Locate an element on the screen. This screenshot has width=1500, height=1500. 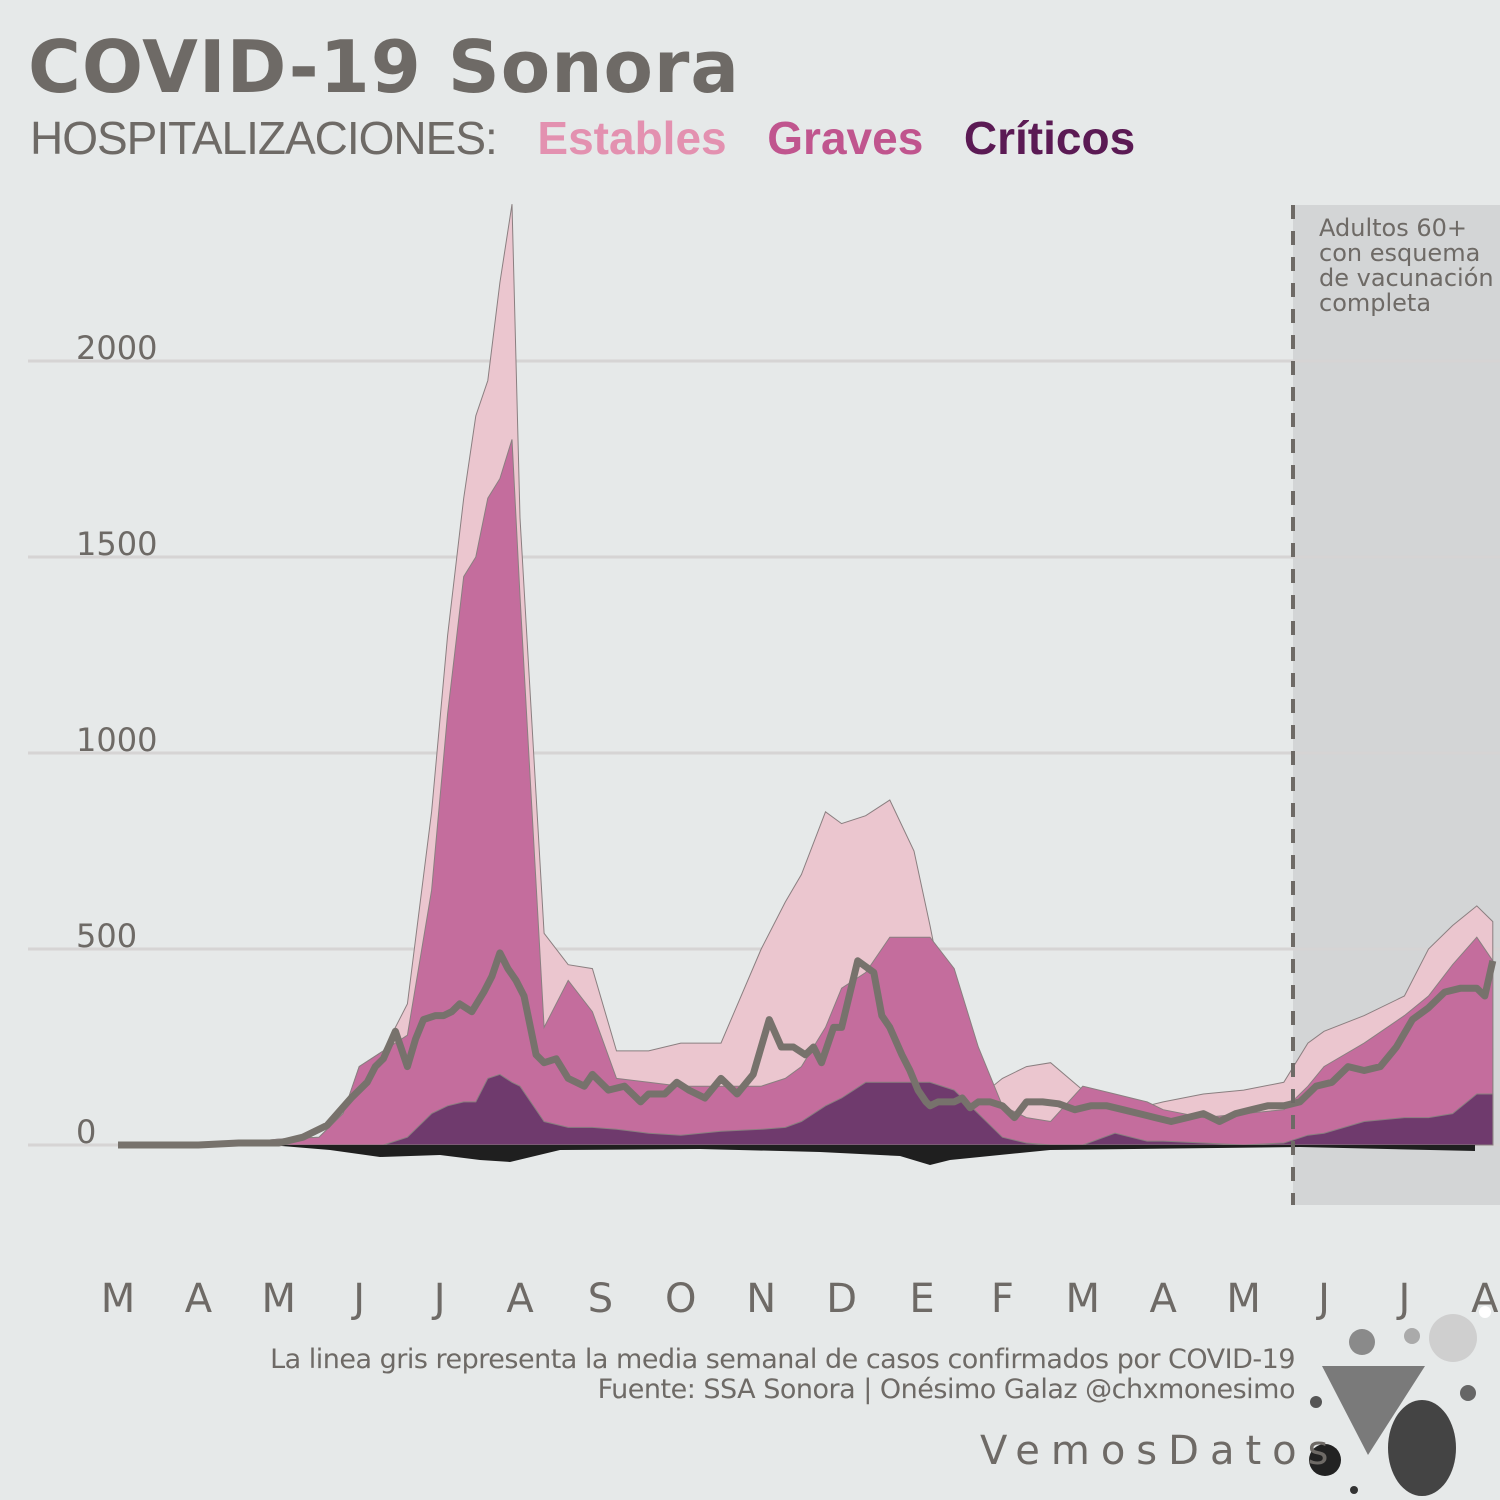
area-criticos is located at coordinates (806, 1109).